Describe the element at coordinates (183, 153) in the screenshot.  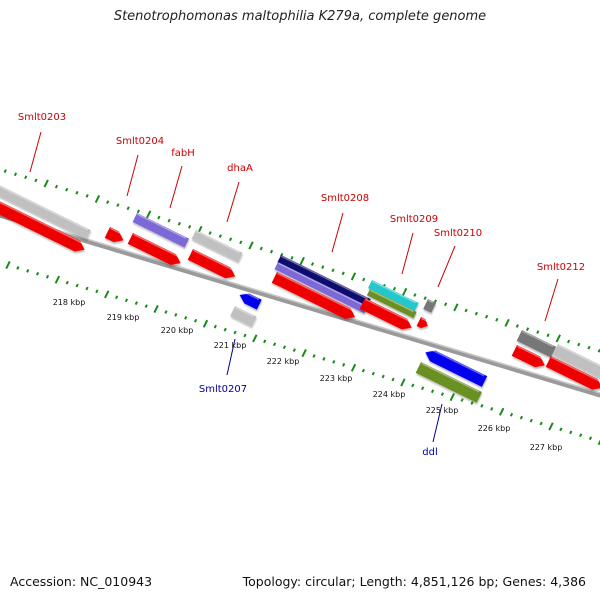
I see `gene-label-fabh: fabH` at that location.